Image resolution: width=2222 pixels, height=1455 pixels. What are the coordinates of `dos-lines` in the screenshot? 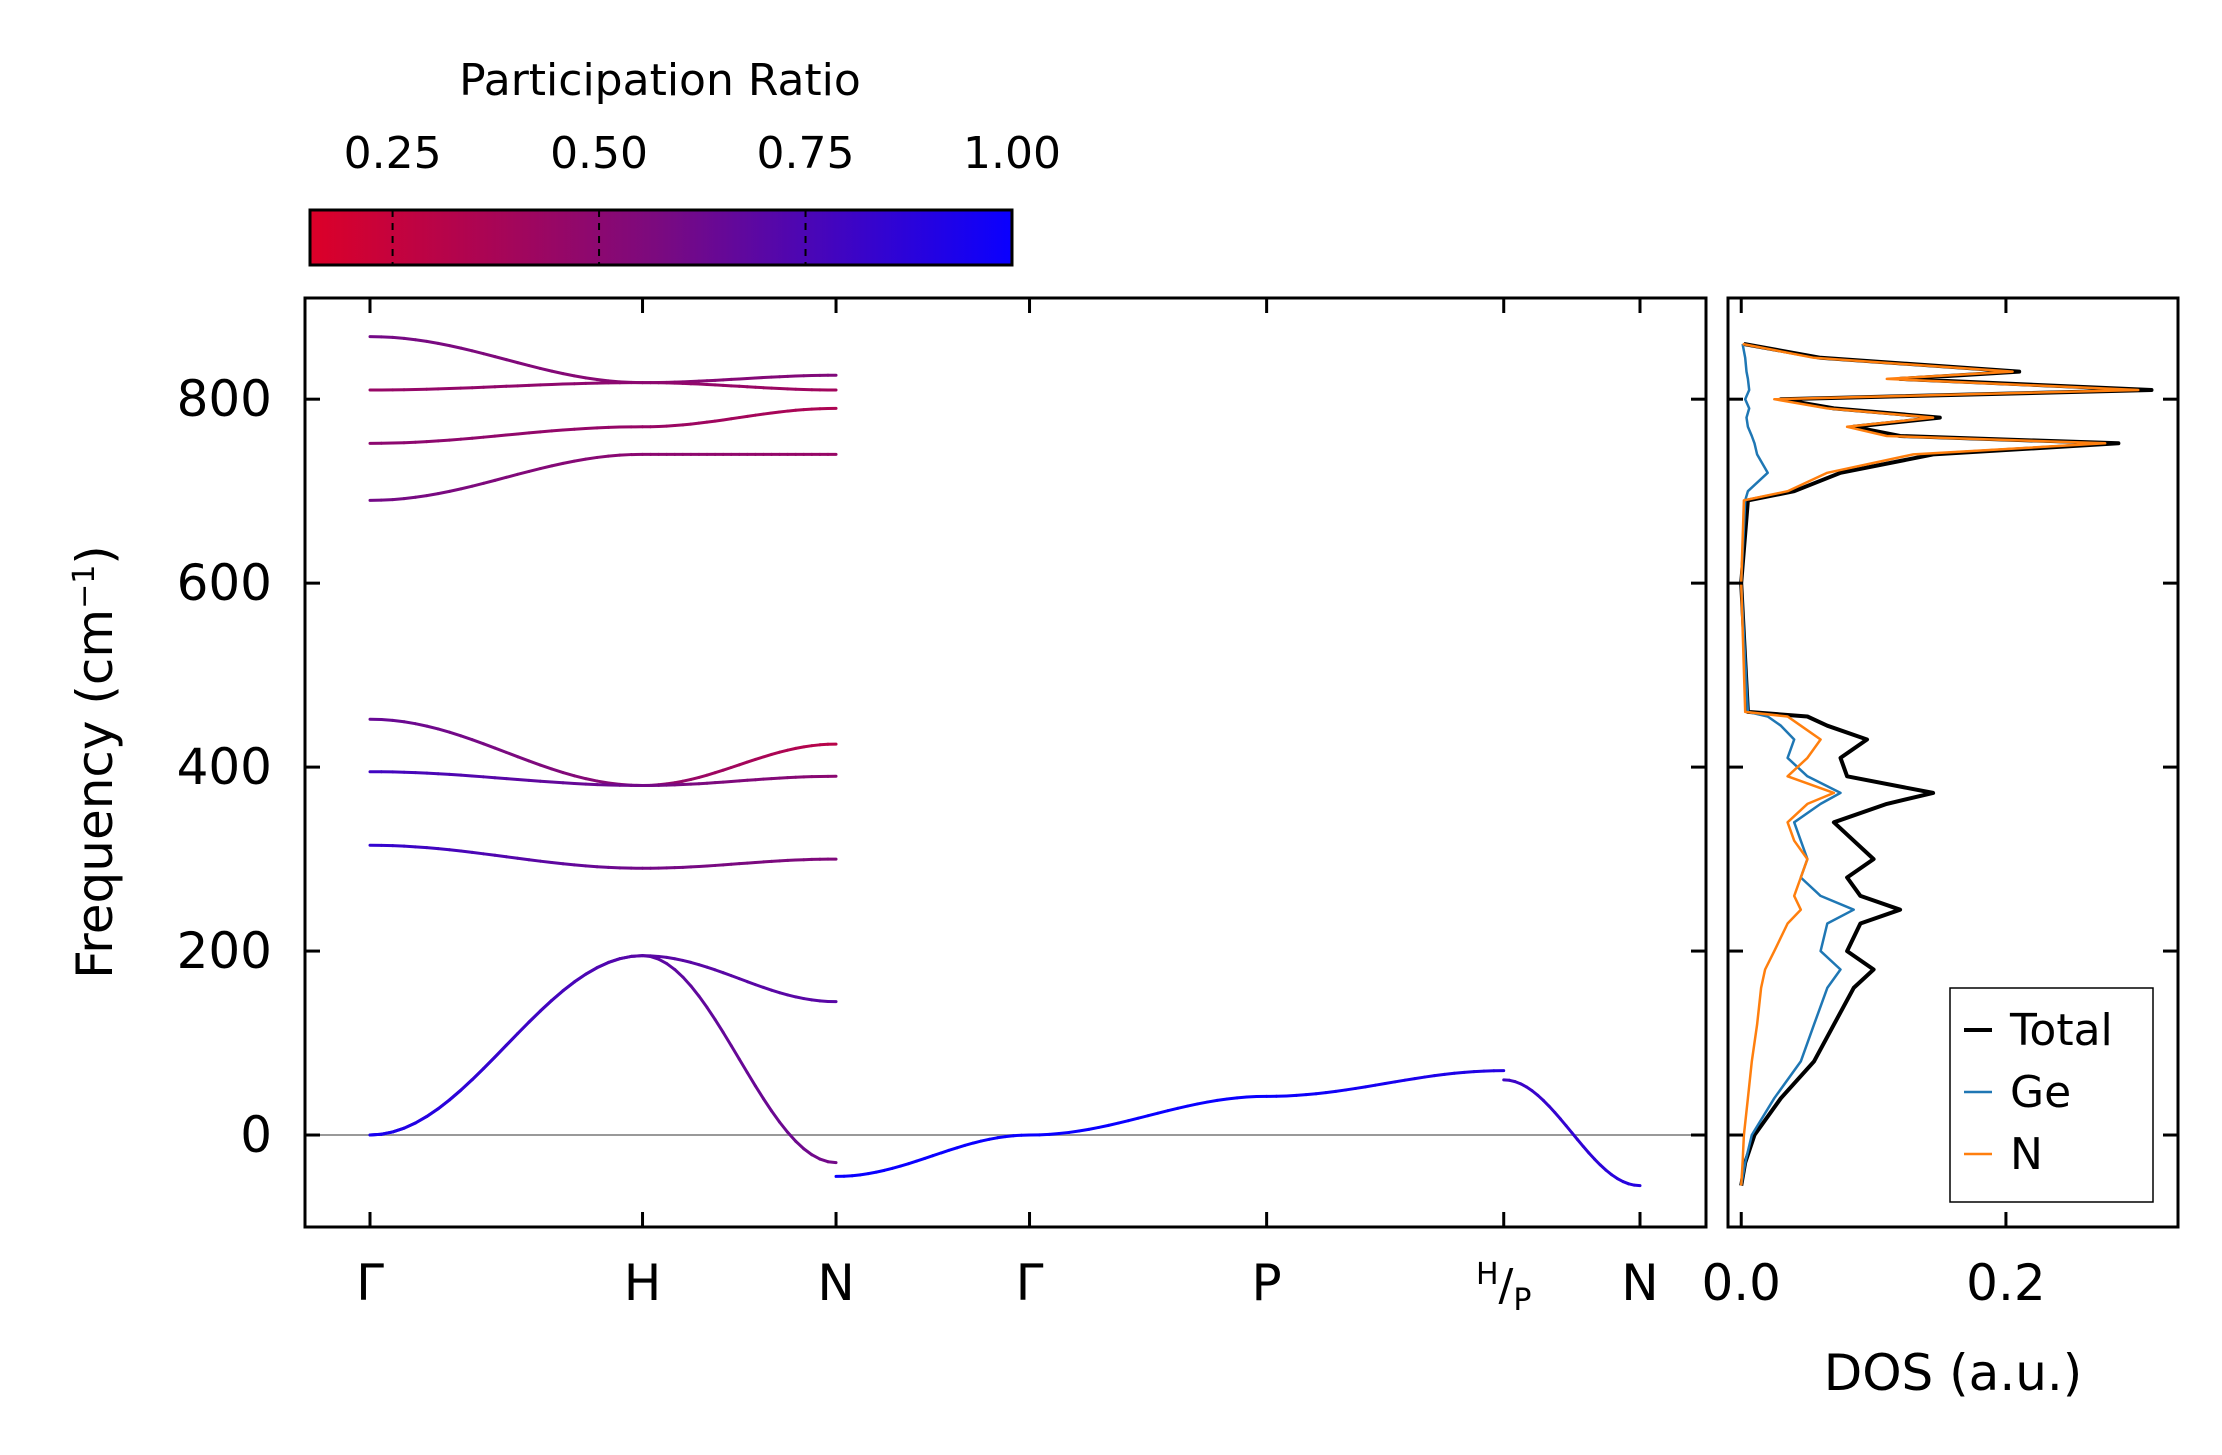 It's located at (1946, 764).